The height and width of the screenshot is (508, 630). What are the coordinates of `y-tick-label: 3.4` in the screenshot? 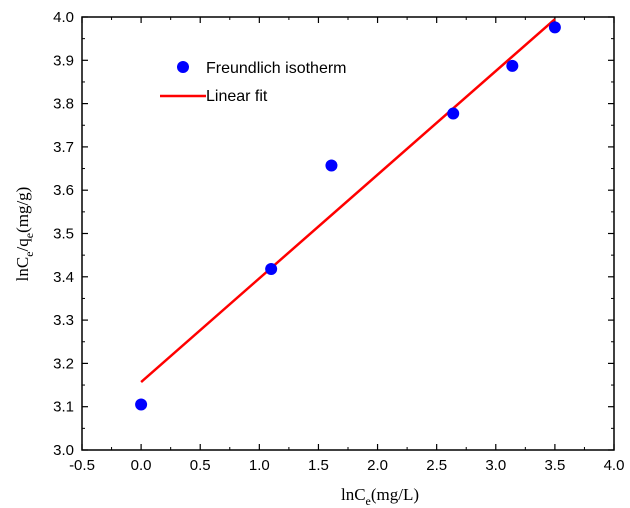 It's located at (63, 277).